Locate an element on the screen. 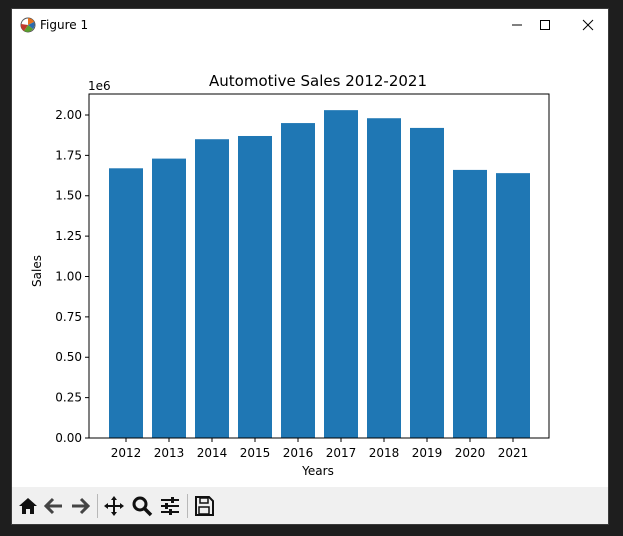 The height and width of the screenshot is (536, 623). minimize-icon is located at coordinates (517, 25).